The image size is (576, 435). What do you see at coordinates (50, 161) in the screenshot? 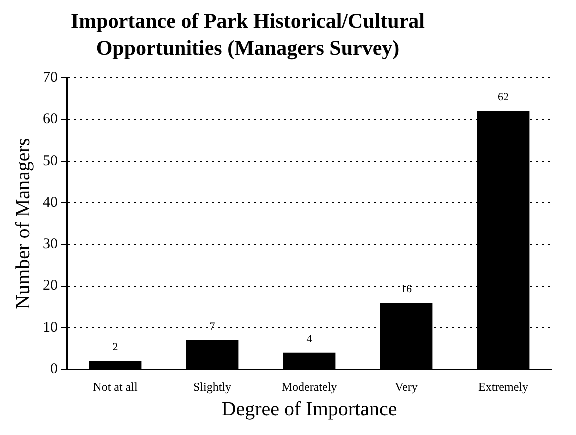
I see `y-tick-label: 50` at bounding box center [50, 161].